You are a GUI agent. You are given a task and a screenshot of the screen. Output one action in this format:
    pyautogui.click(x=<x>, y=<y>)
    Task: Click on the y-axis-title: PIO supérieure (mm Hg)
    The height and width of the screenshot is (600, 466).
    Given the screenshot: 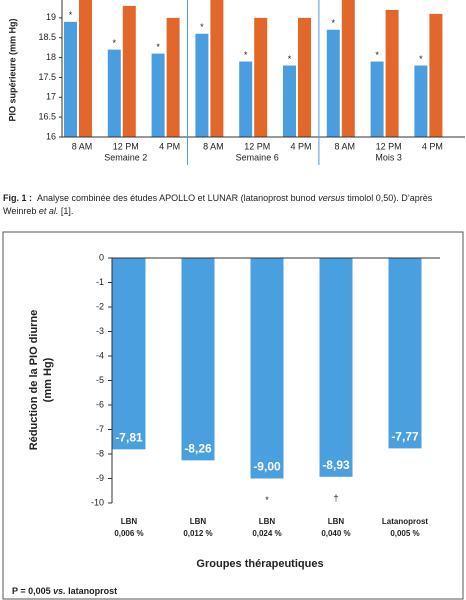 What is the action you would take?
    pyautogui.click(x=12, y=69)
    